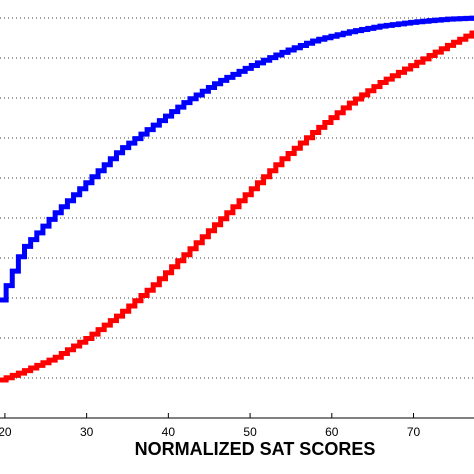  What do you see at coordinates (414, 432) in the screenshot?
I see `x-tick-label: 70` at bounding box center [414, 432].